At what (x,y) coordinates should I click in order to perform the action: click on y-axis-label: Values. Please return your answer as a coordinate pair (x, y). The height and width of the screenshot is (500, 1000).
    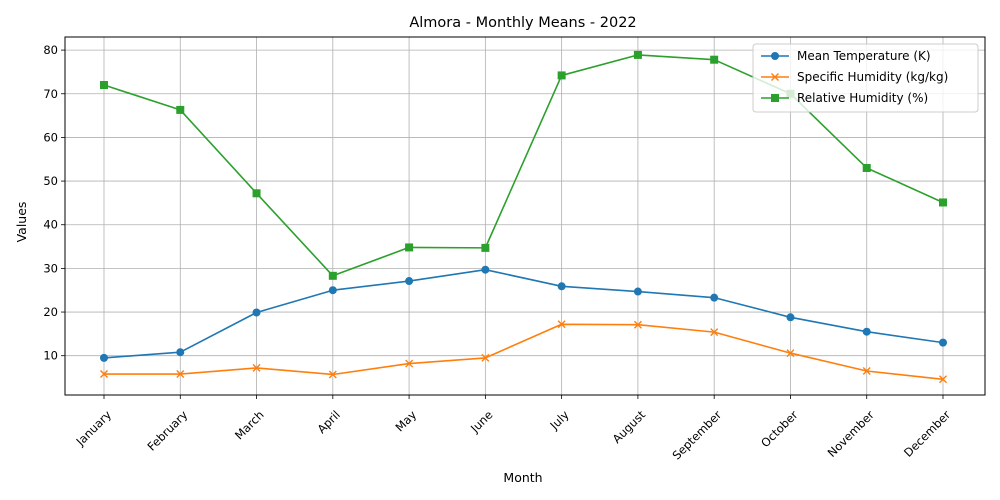
    Looking at the image, I should click on (21, 222).